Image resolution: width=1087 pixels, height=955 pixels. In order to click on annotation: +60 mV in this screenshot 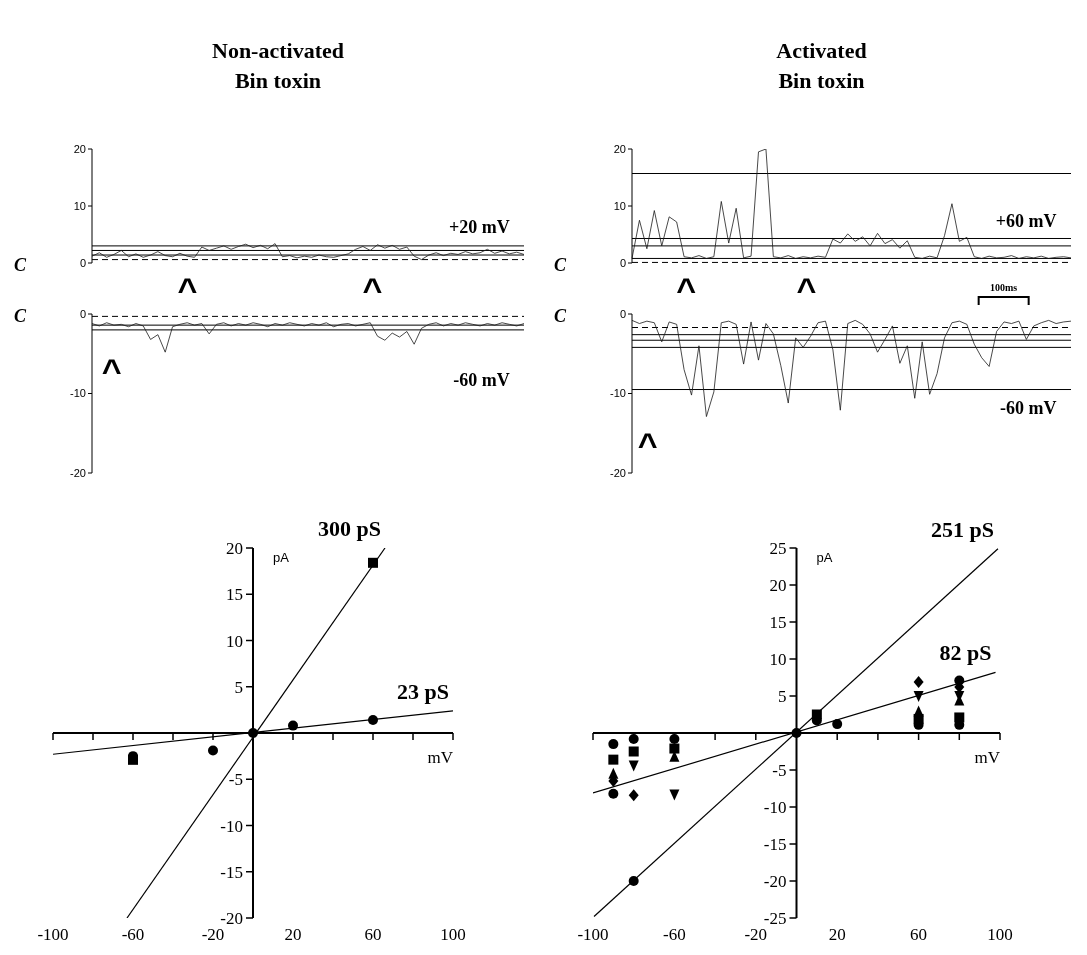, I will do `click(1026, 221)`.